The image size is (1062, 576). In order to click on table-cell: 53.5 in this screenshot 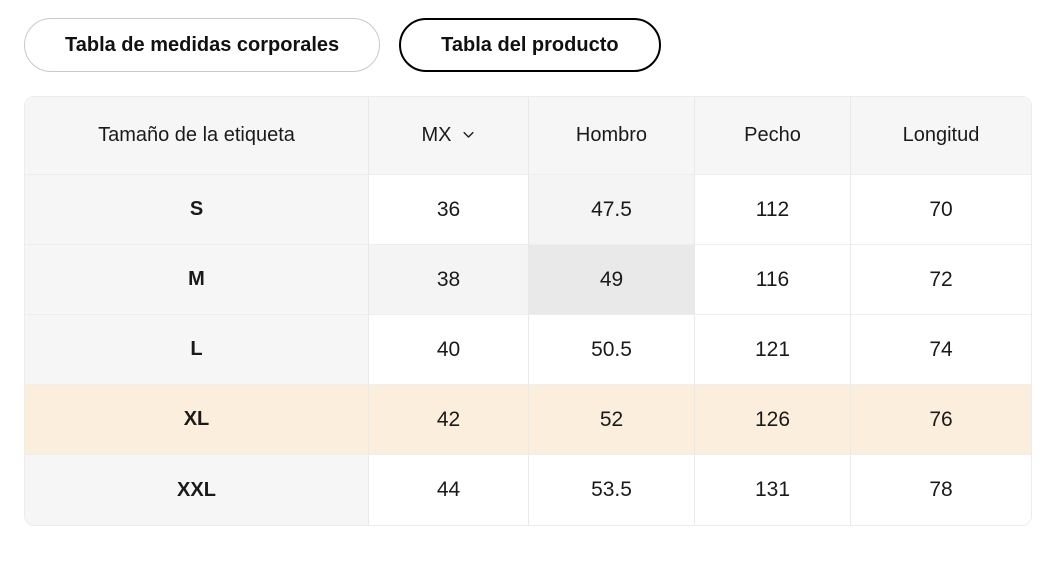, I will do `click(612, 490)`.